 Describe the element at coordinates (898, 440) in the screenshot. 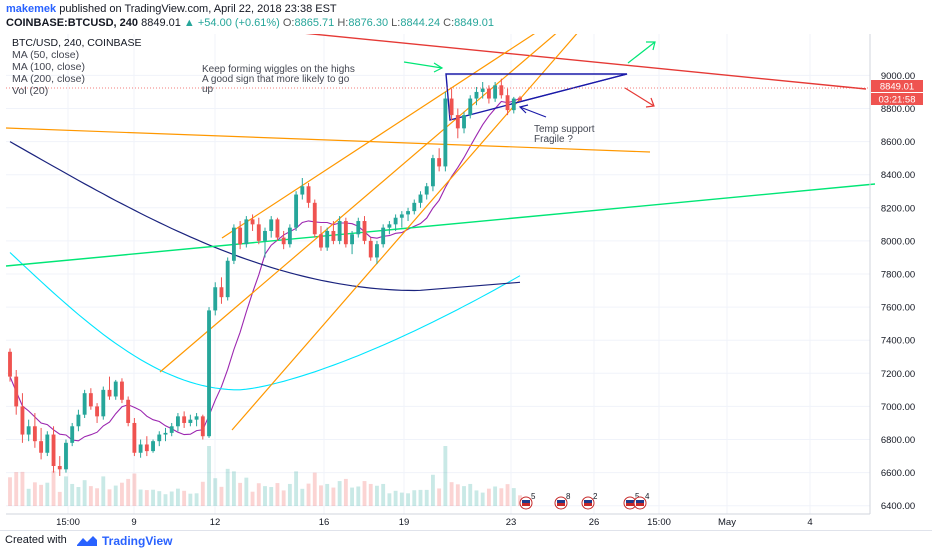

I see `price-tick-label: 6800.00` at that location.